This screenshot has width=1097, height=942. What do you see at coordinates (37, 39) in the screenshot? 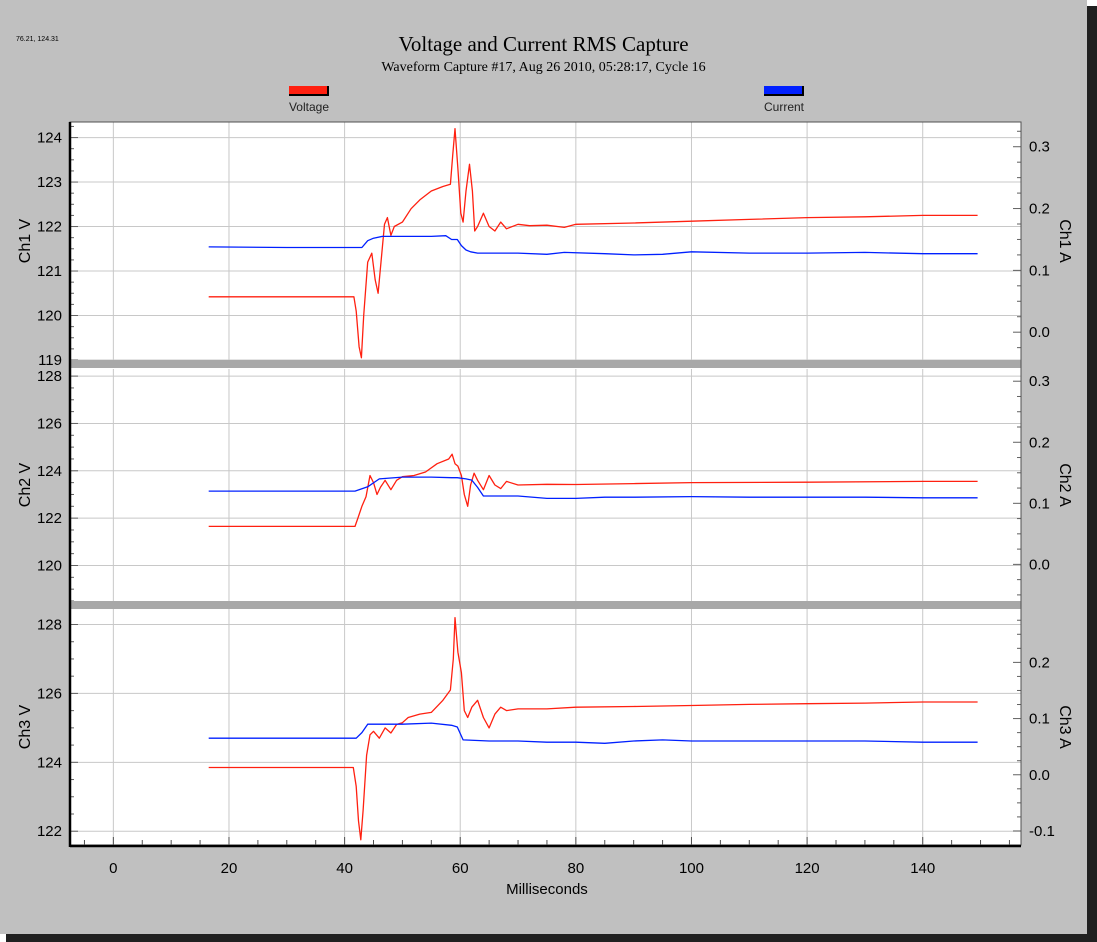
I see `cursor-coordinate-readout: 76.21, 124.31` at bounding box center [37, 39].